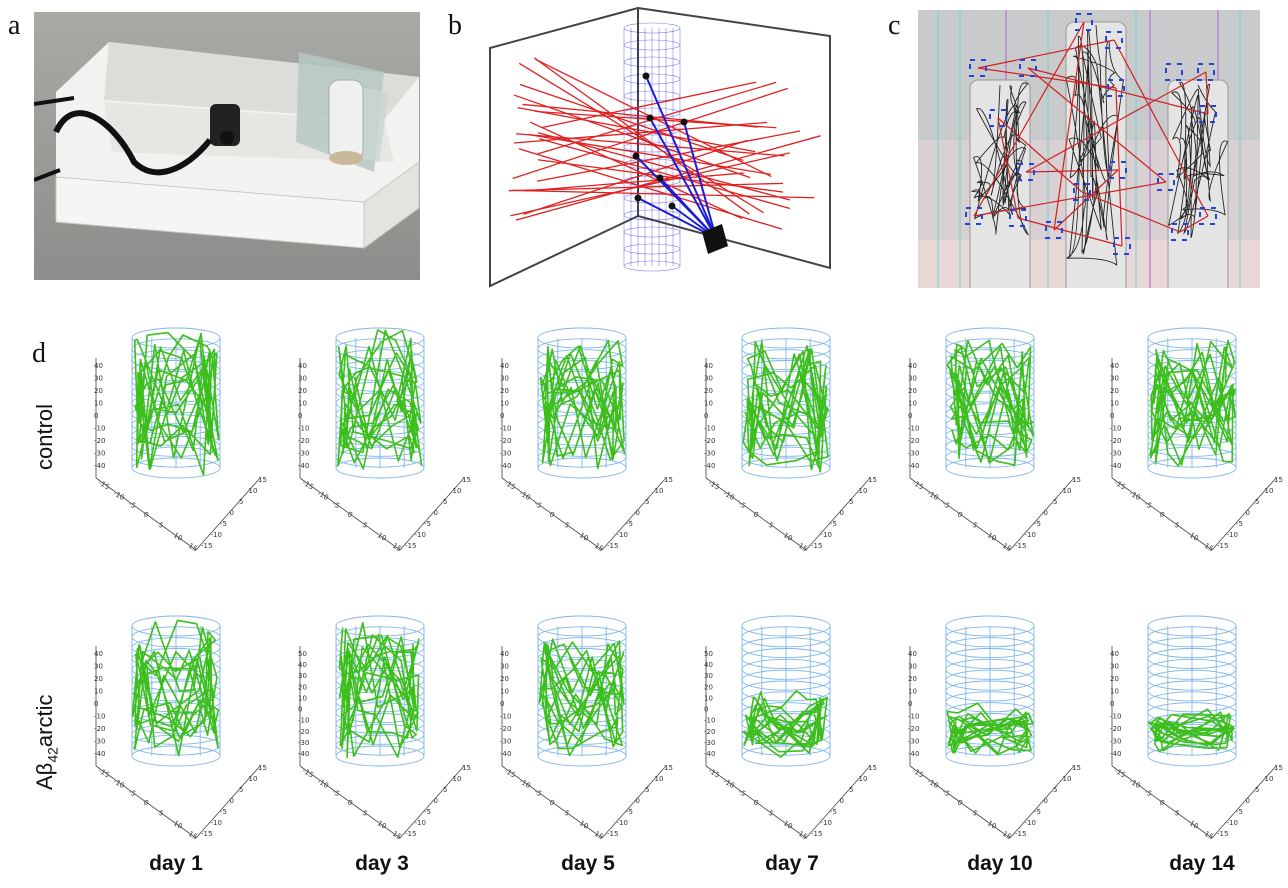 This screenshot has width=1288, height=888. I want to click on x-tick-label: 0, so click(756, 514).